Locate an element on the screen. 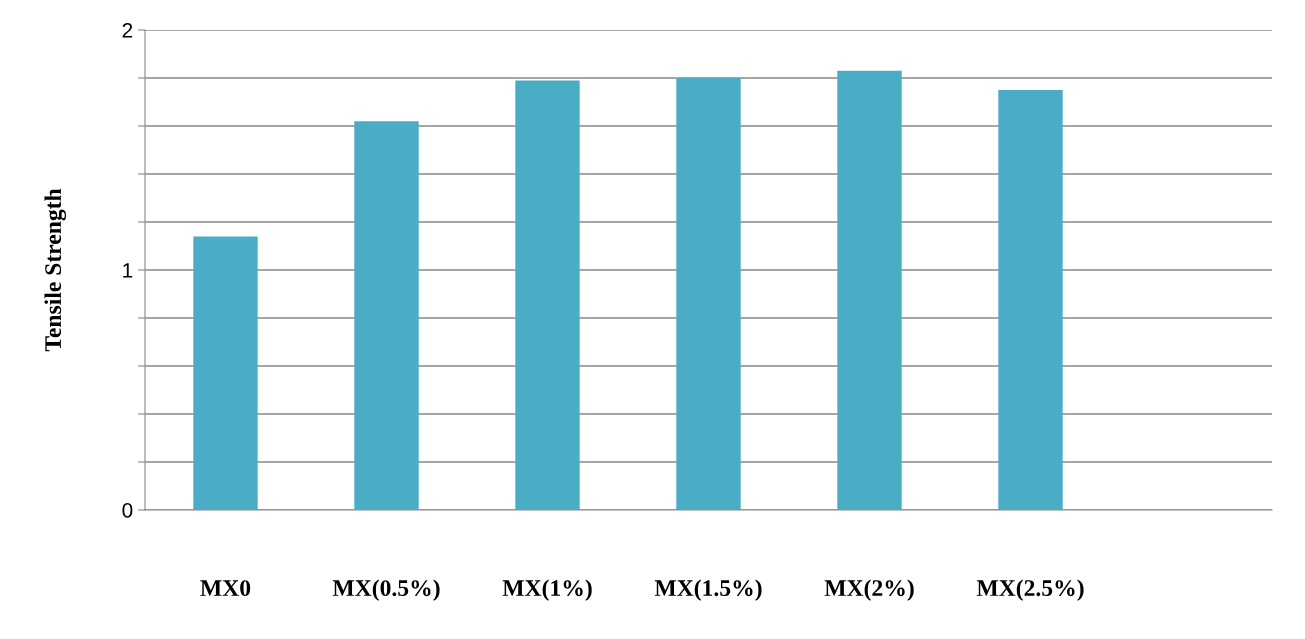 The width and height of the screenshot is (1305, 639). x-tick-label: MX(1%) is located at coordinates (547, 590).